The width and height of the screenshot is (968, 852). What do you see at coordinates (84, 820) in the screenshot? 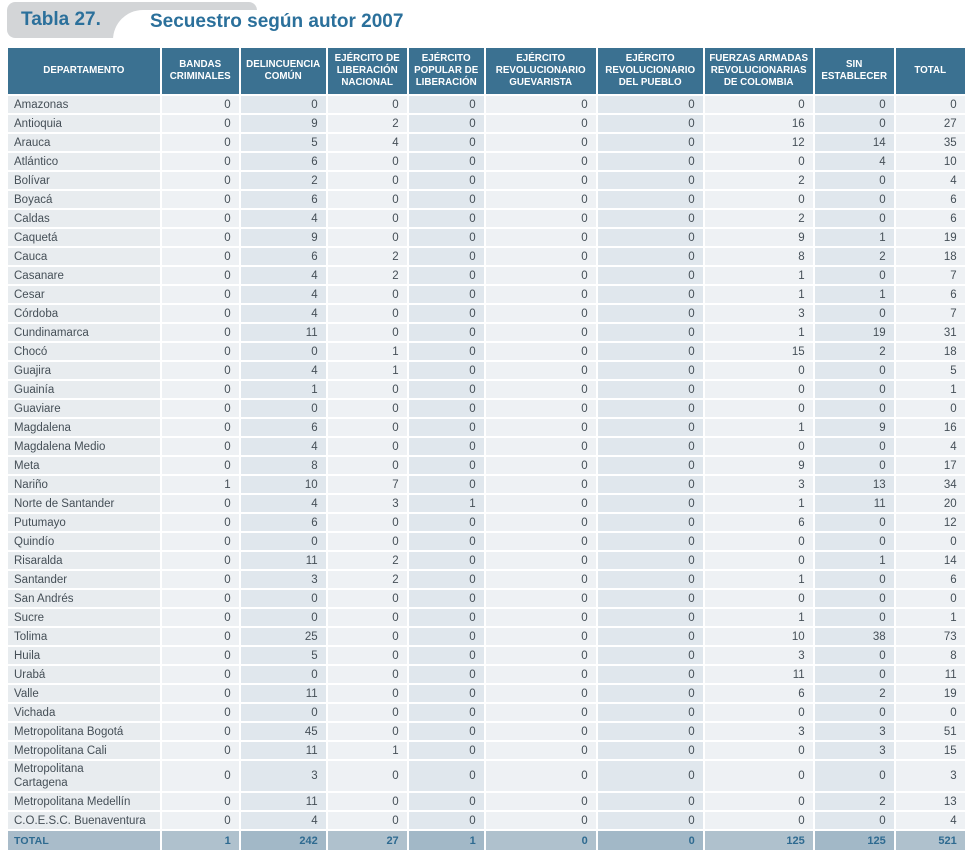
I see `department-cell: C.O.E.S.C. Buenaventura` at bounding box center [84, 820].